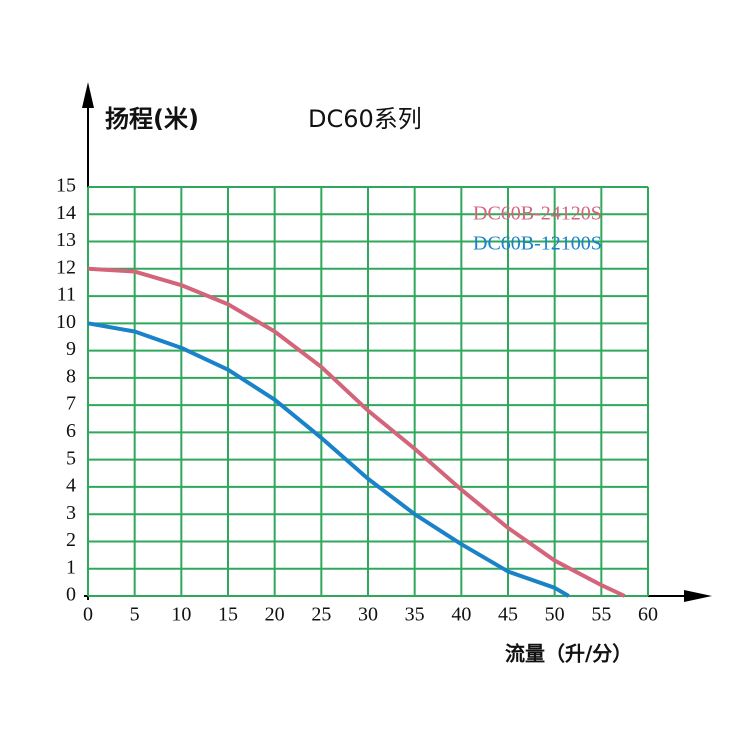 This screenshot has width=750, height=750. I want to click on x-tick-label: 45, so click(508, 615).